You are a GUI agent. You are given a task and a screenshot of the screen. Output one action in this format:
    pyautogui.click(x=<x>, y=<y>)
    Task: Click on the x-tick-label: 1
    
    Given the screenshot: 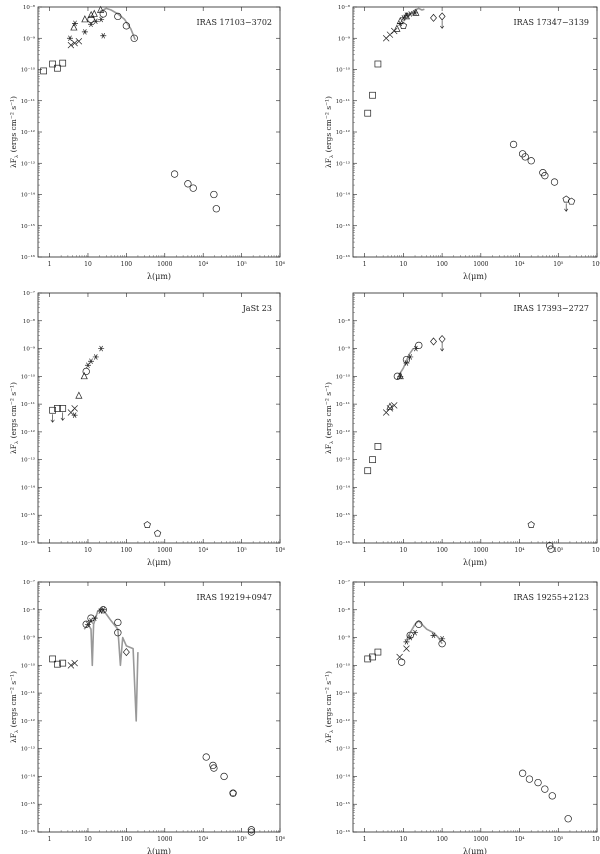 What is the action you would take?
    pyautogui.click(x=365, y=264)
    